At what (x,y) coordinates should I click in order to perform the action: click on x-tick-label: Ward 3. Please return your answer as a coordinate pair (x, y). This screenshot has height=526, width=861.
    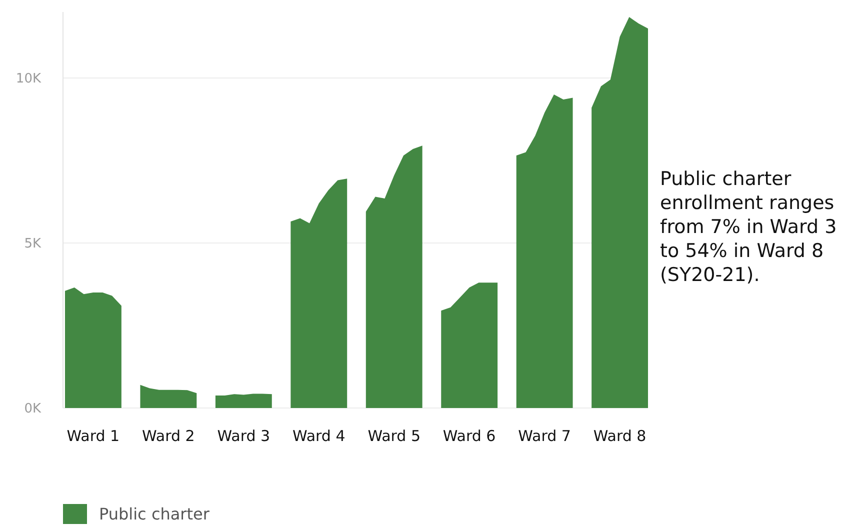
    Looking at the image, I should click on (243, 436).